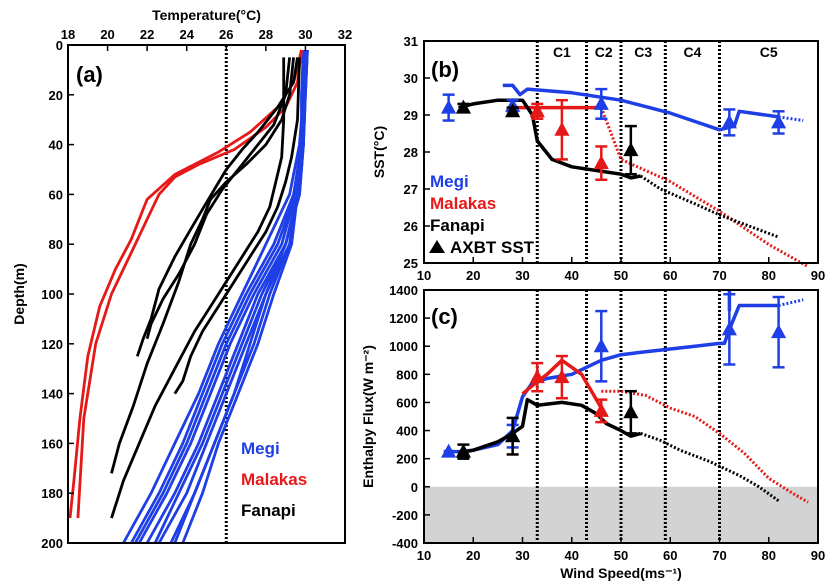 The height and width of the screenshot is (586, 834). I want to click on y-tick-label: -400, so click(405, 543).